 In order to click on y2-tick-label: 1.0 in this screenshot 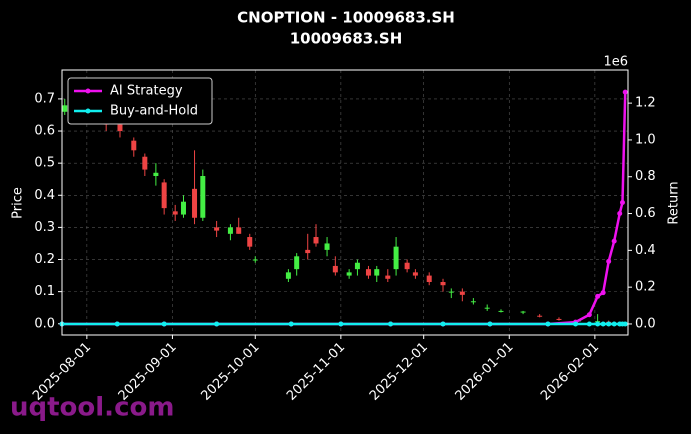, I will do `click(645, 139)`.